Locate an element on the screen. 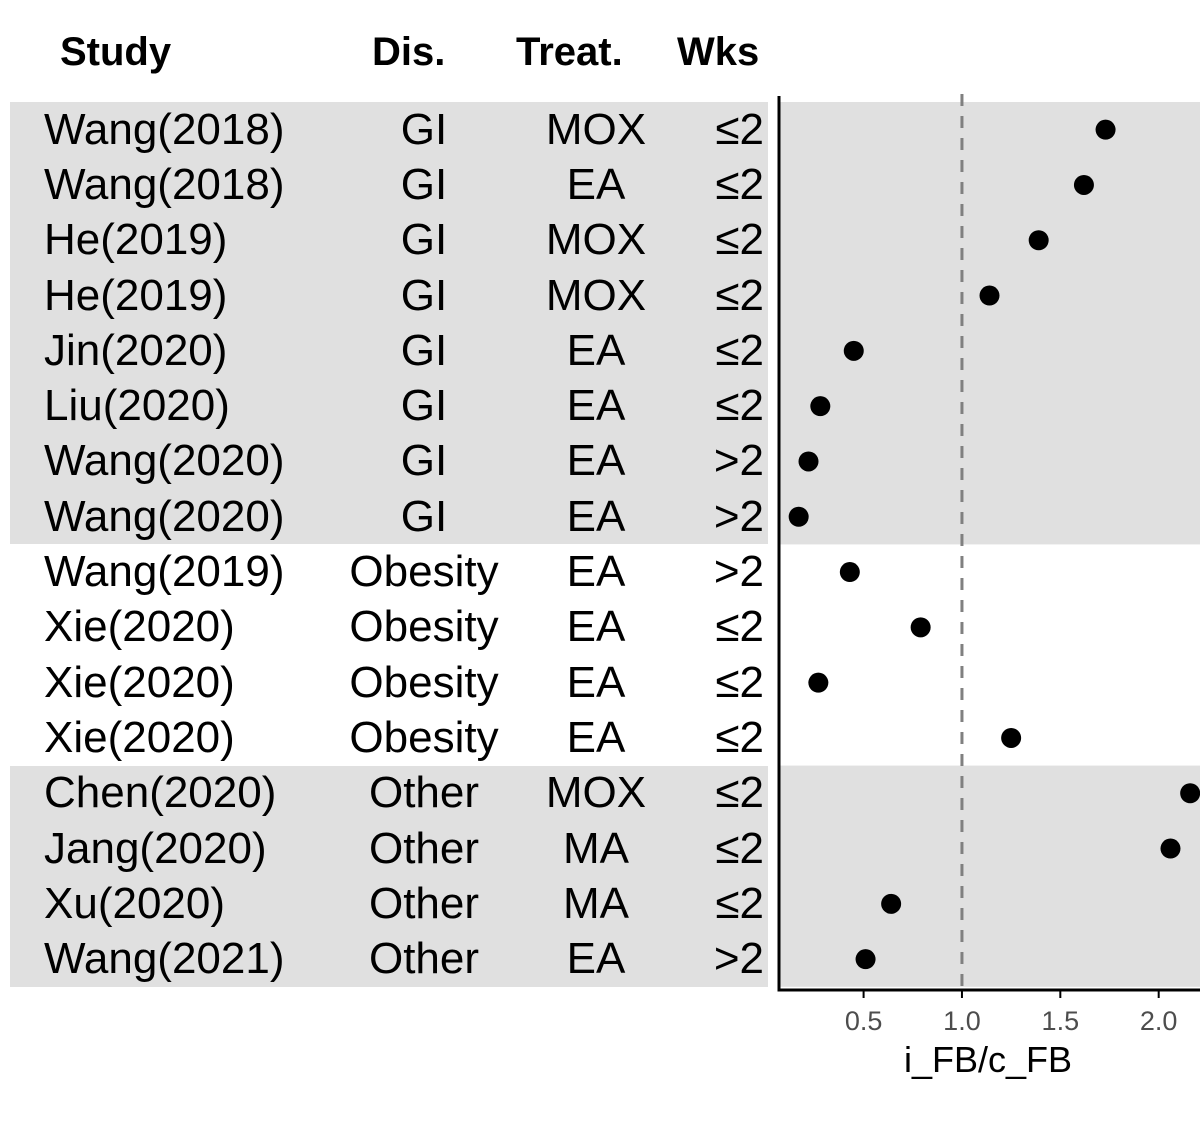  study-cell: Wang(2019) is located at coordinates (164, 572).